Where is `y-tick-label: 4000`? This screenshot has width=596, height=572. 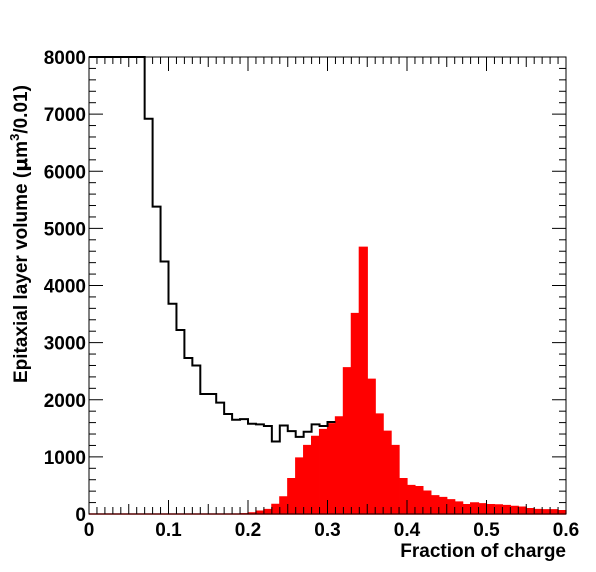
y-tick-label: 4000 is located at coordinates (65, 287).